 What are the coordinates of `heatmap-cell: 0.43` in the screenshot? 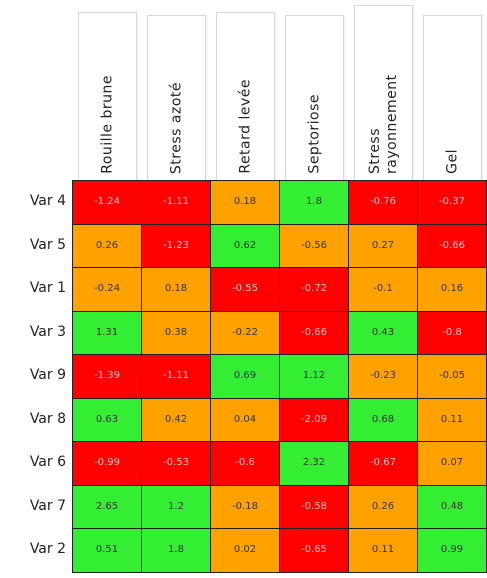 It's located at (383, 332).